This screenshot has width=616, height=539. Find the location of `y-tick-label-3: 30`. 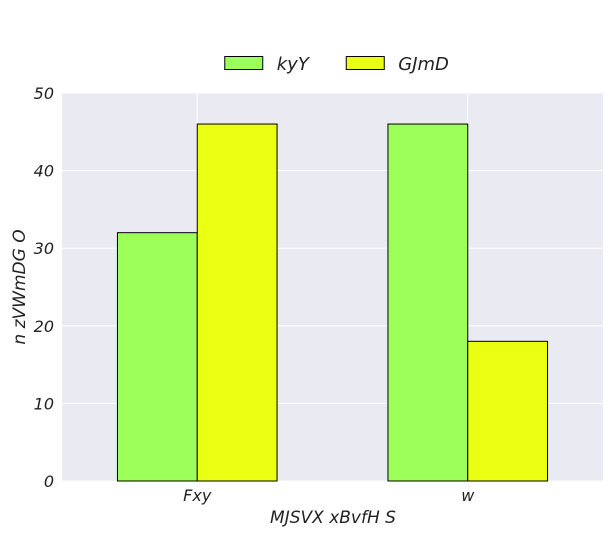

y-tick-label-3: 30 is located at coordinates (44, 248).